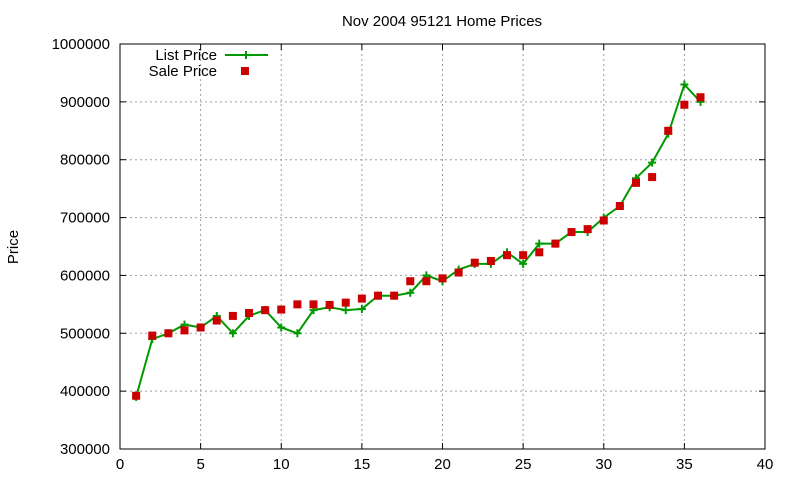  I want to click on legend-marker-sale-price, so click(245, 71).